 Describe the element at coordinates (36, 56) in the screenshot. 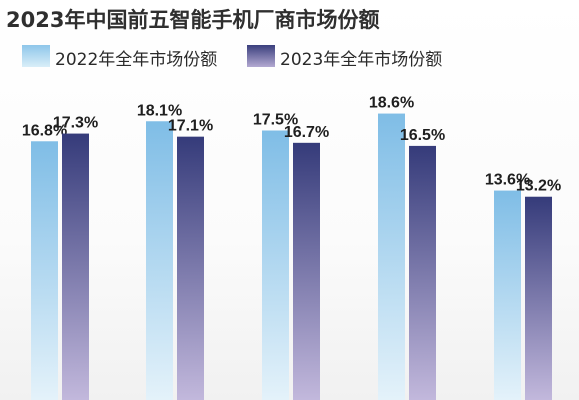

I see `legend-swatch-2022` at that location.